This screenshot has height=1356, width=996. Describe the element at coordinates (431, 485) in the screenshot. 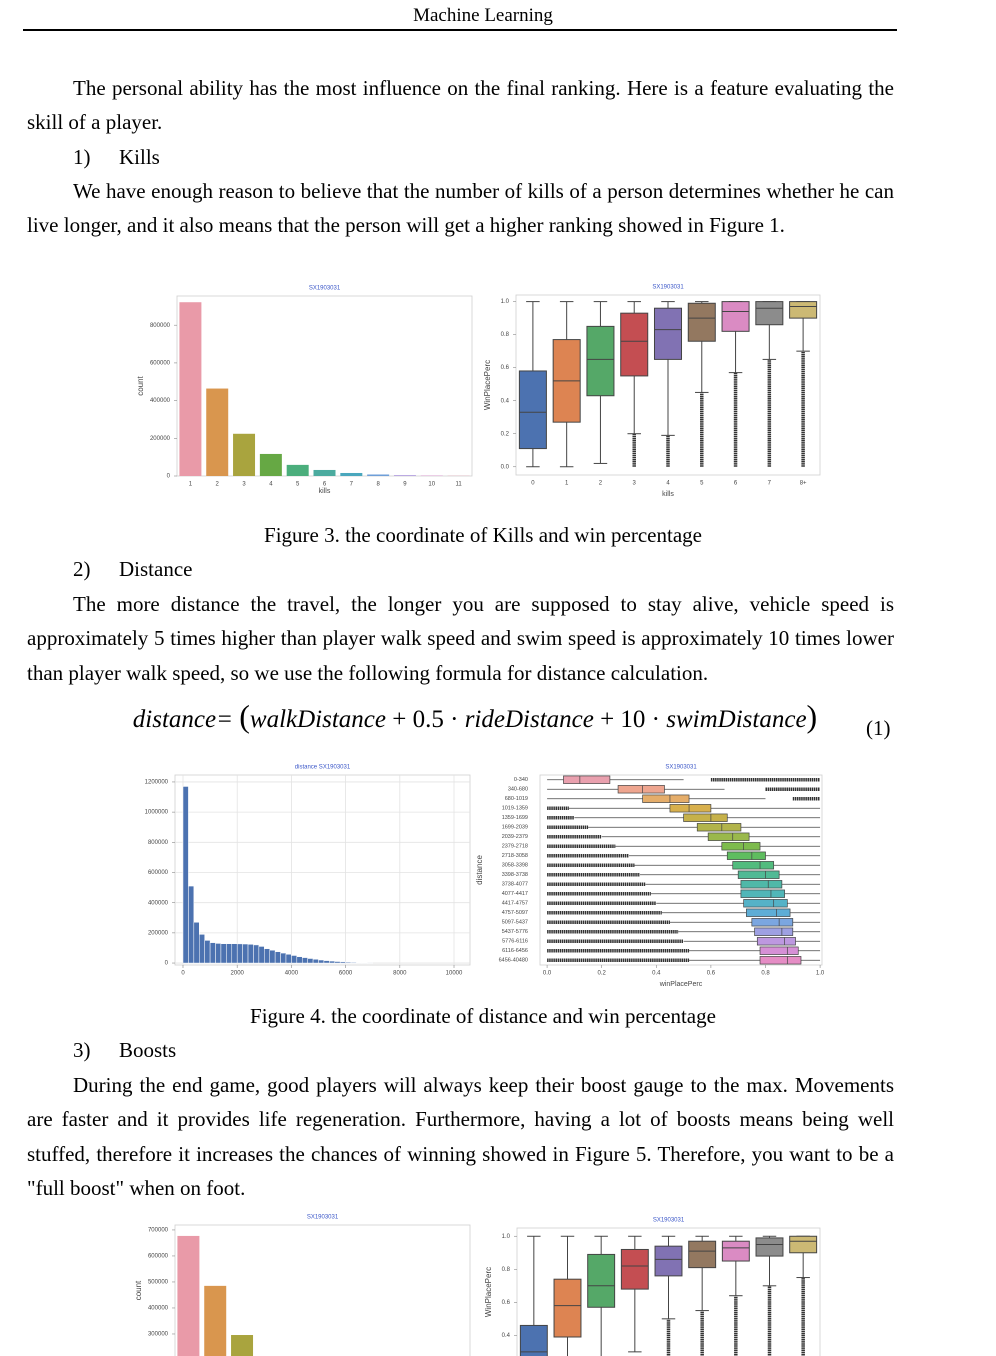

I see `x-tick-label: 10` at that location.